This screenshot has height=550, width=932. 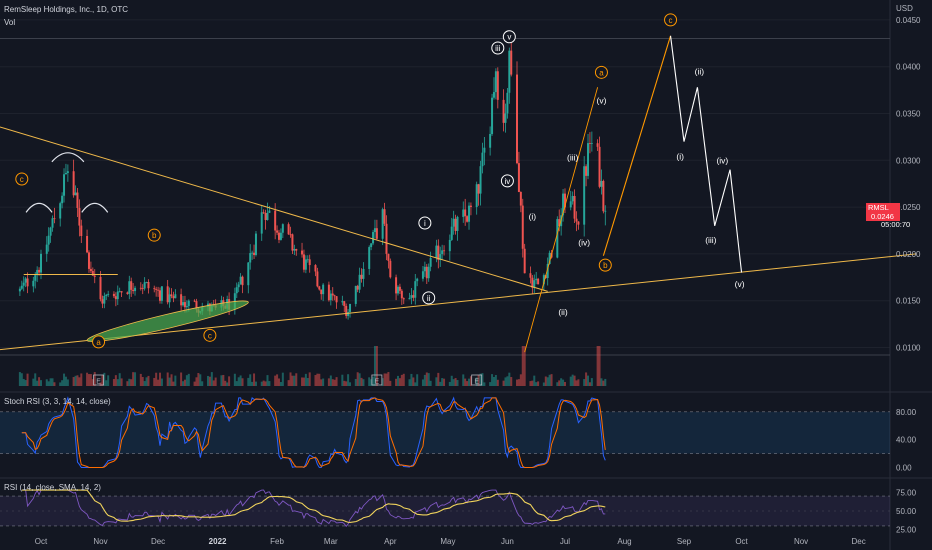 What do you see at coordinates (671, 20) in the screenshot?
I see `wave-label-circle` at bounding box center [671, 20].